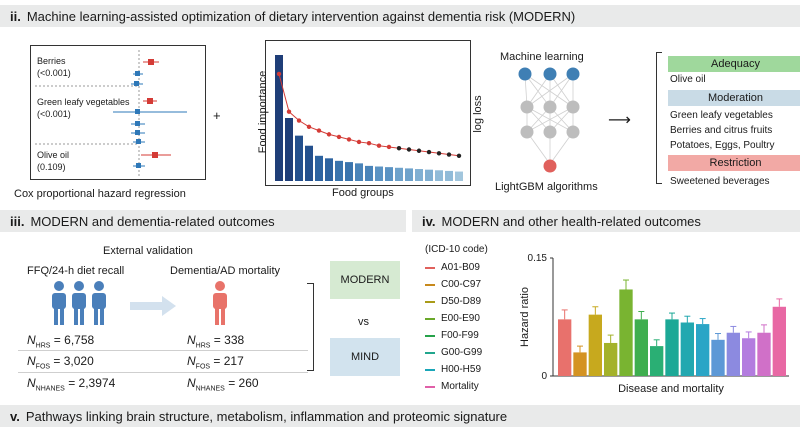 This screenshot has height=427, width=800. I want to click on hazard-chart: 0 0.15 Hazard ratio Disease and mortality, so click(654, 324).